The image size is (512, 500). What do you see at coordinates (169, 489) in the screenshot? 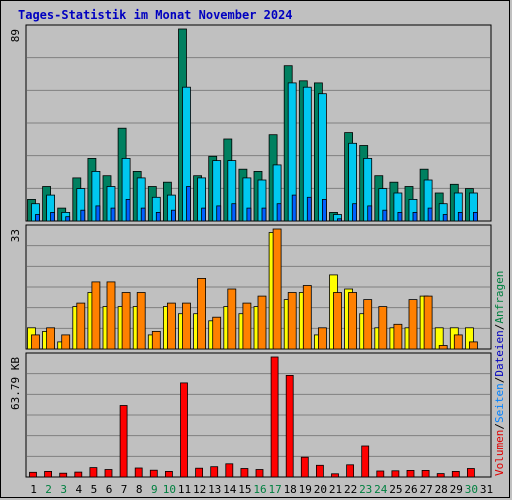
I see `x-label-10: 10` at bounding box center [169, 489].